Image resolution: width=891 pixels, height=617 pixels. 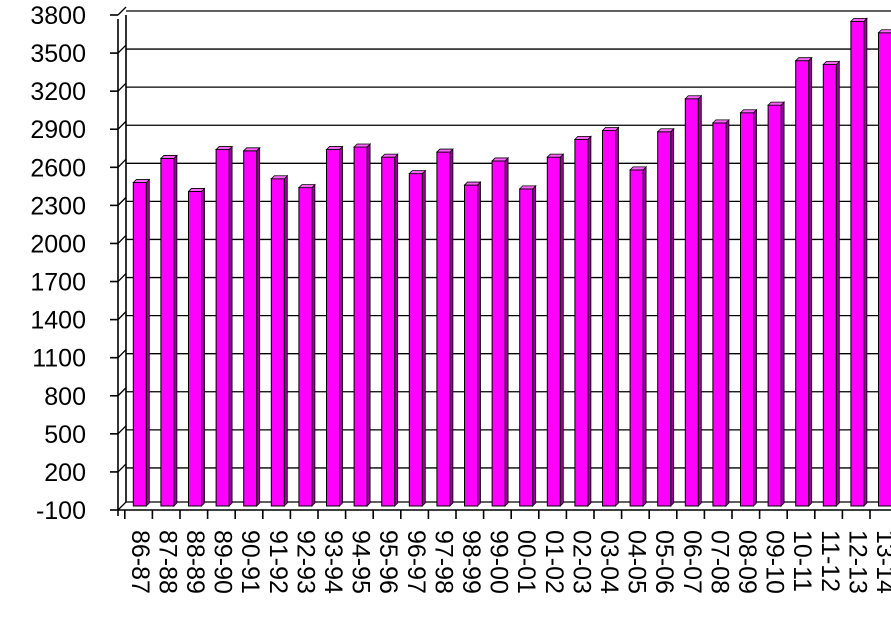 What do you see at coordinates (250, 562) in the screenshot?
I see `x-tick-label: 90-91` at bounding box center [250, 562].